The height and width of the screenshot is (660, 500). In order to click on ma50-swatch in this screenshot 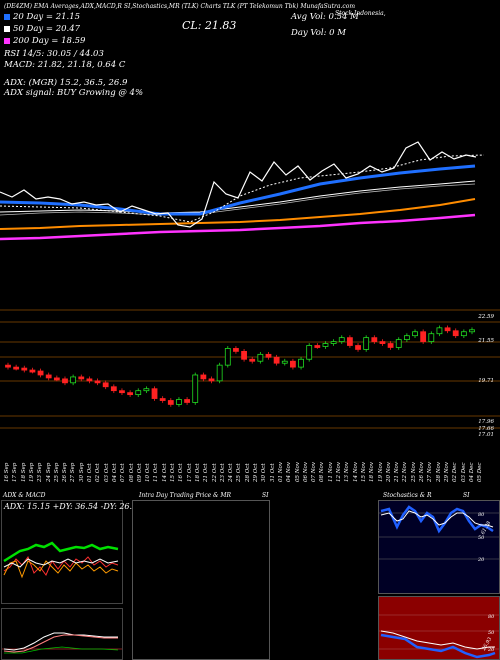, I will do `click(7, 28)`.